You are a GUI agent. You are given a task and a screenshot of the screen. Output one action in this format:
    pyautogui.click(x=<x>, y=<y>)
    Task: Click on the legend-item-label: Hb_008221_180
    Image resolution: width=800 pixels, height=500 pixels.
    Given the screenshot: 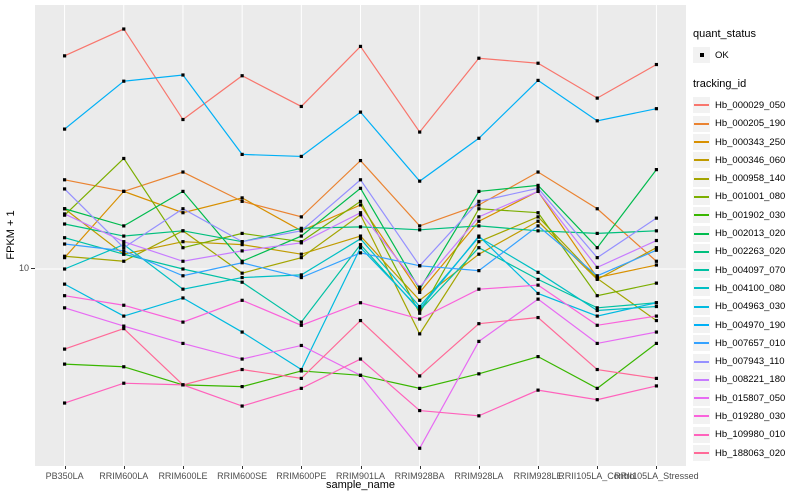 What is the action you would take?
    pyautogui.click(x=750, y=380)
    